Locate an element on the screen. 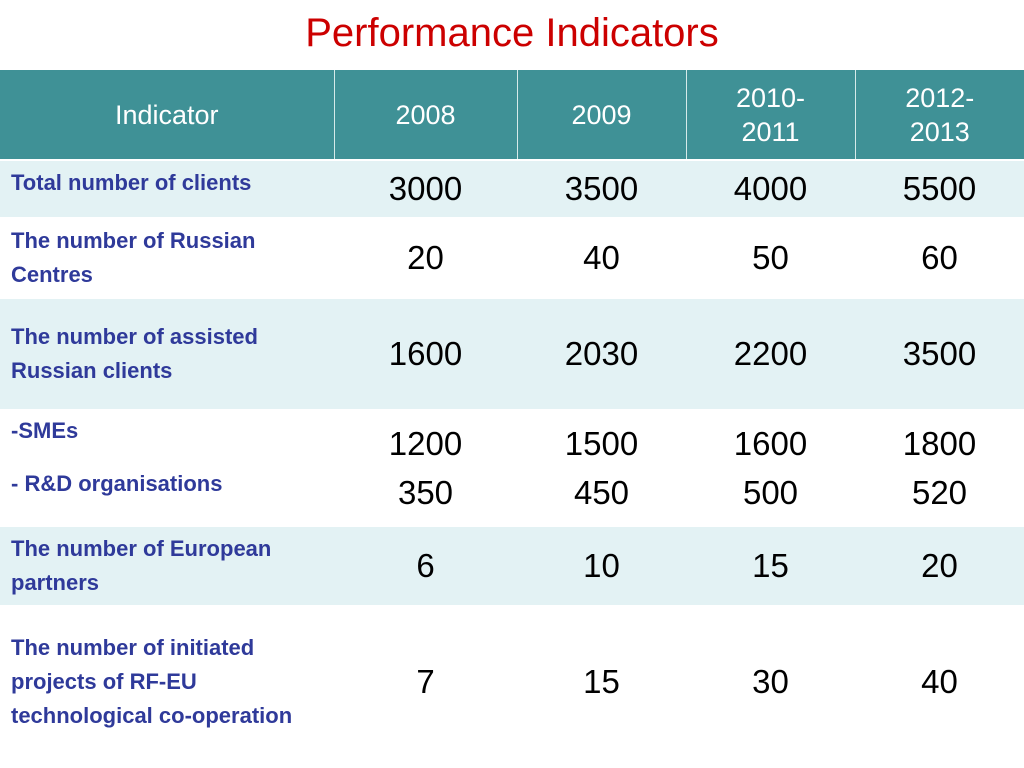  table-cell: 60 is located at coordinates (939, 257).